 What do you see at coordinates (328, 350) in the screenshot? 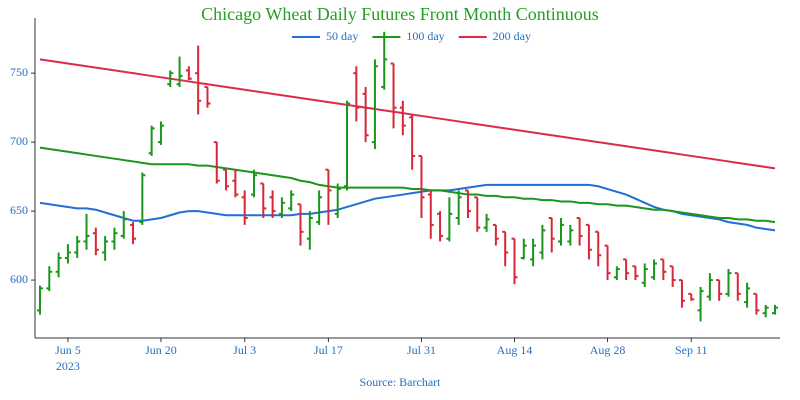
I see `x-tick-label: Jul 17` at bounding box center [328, 350].